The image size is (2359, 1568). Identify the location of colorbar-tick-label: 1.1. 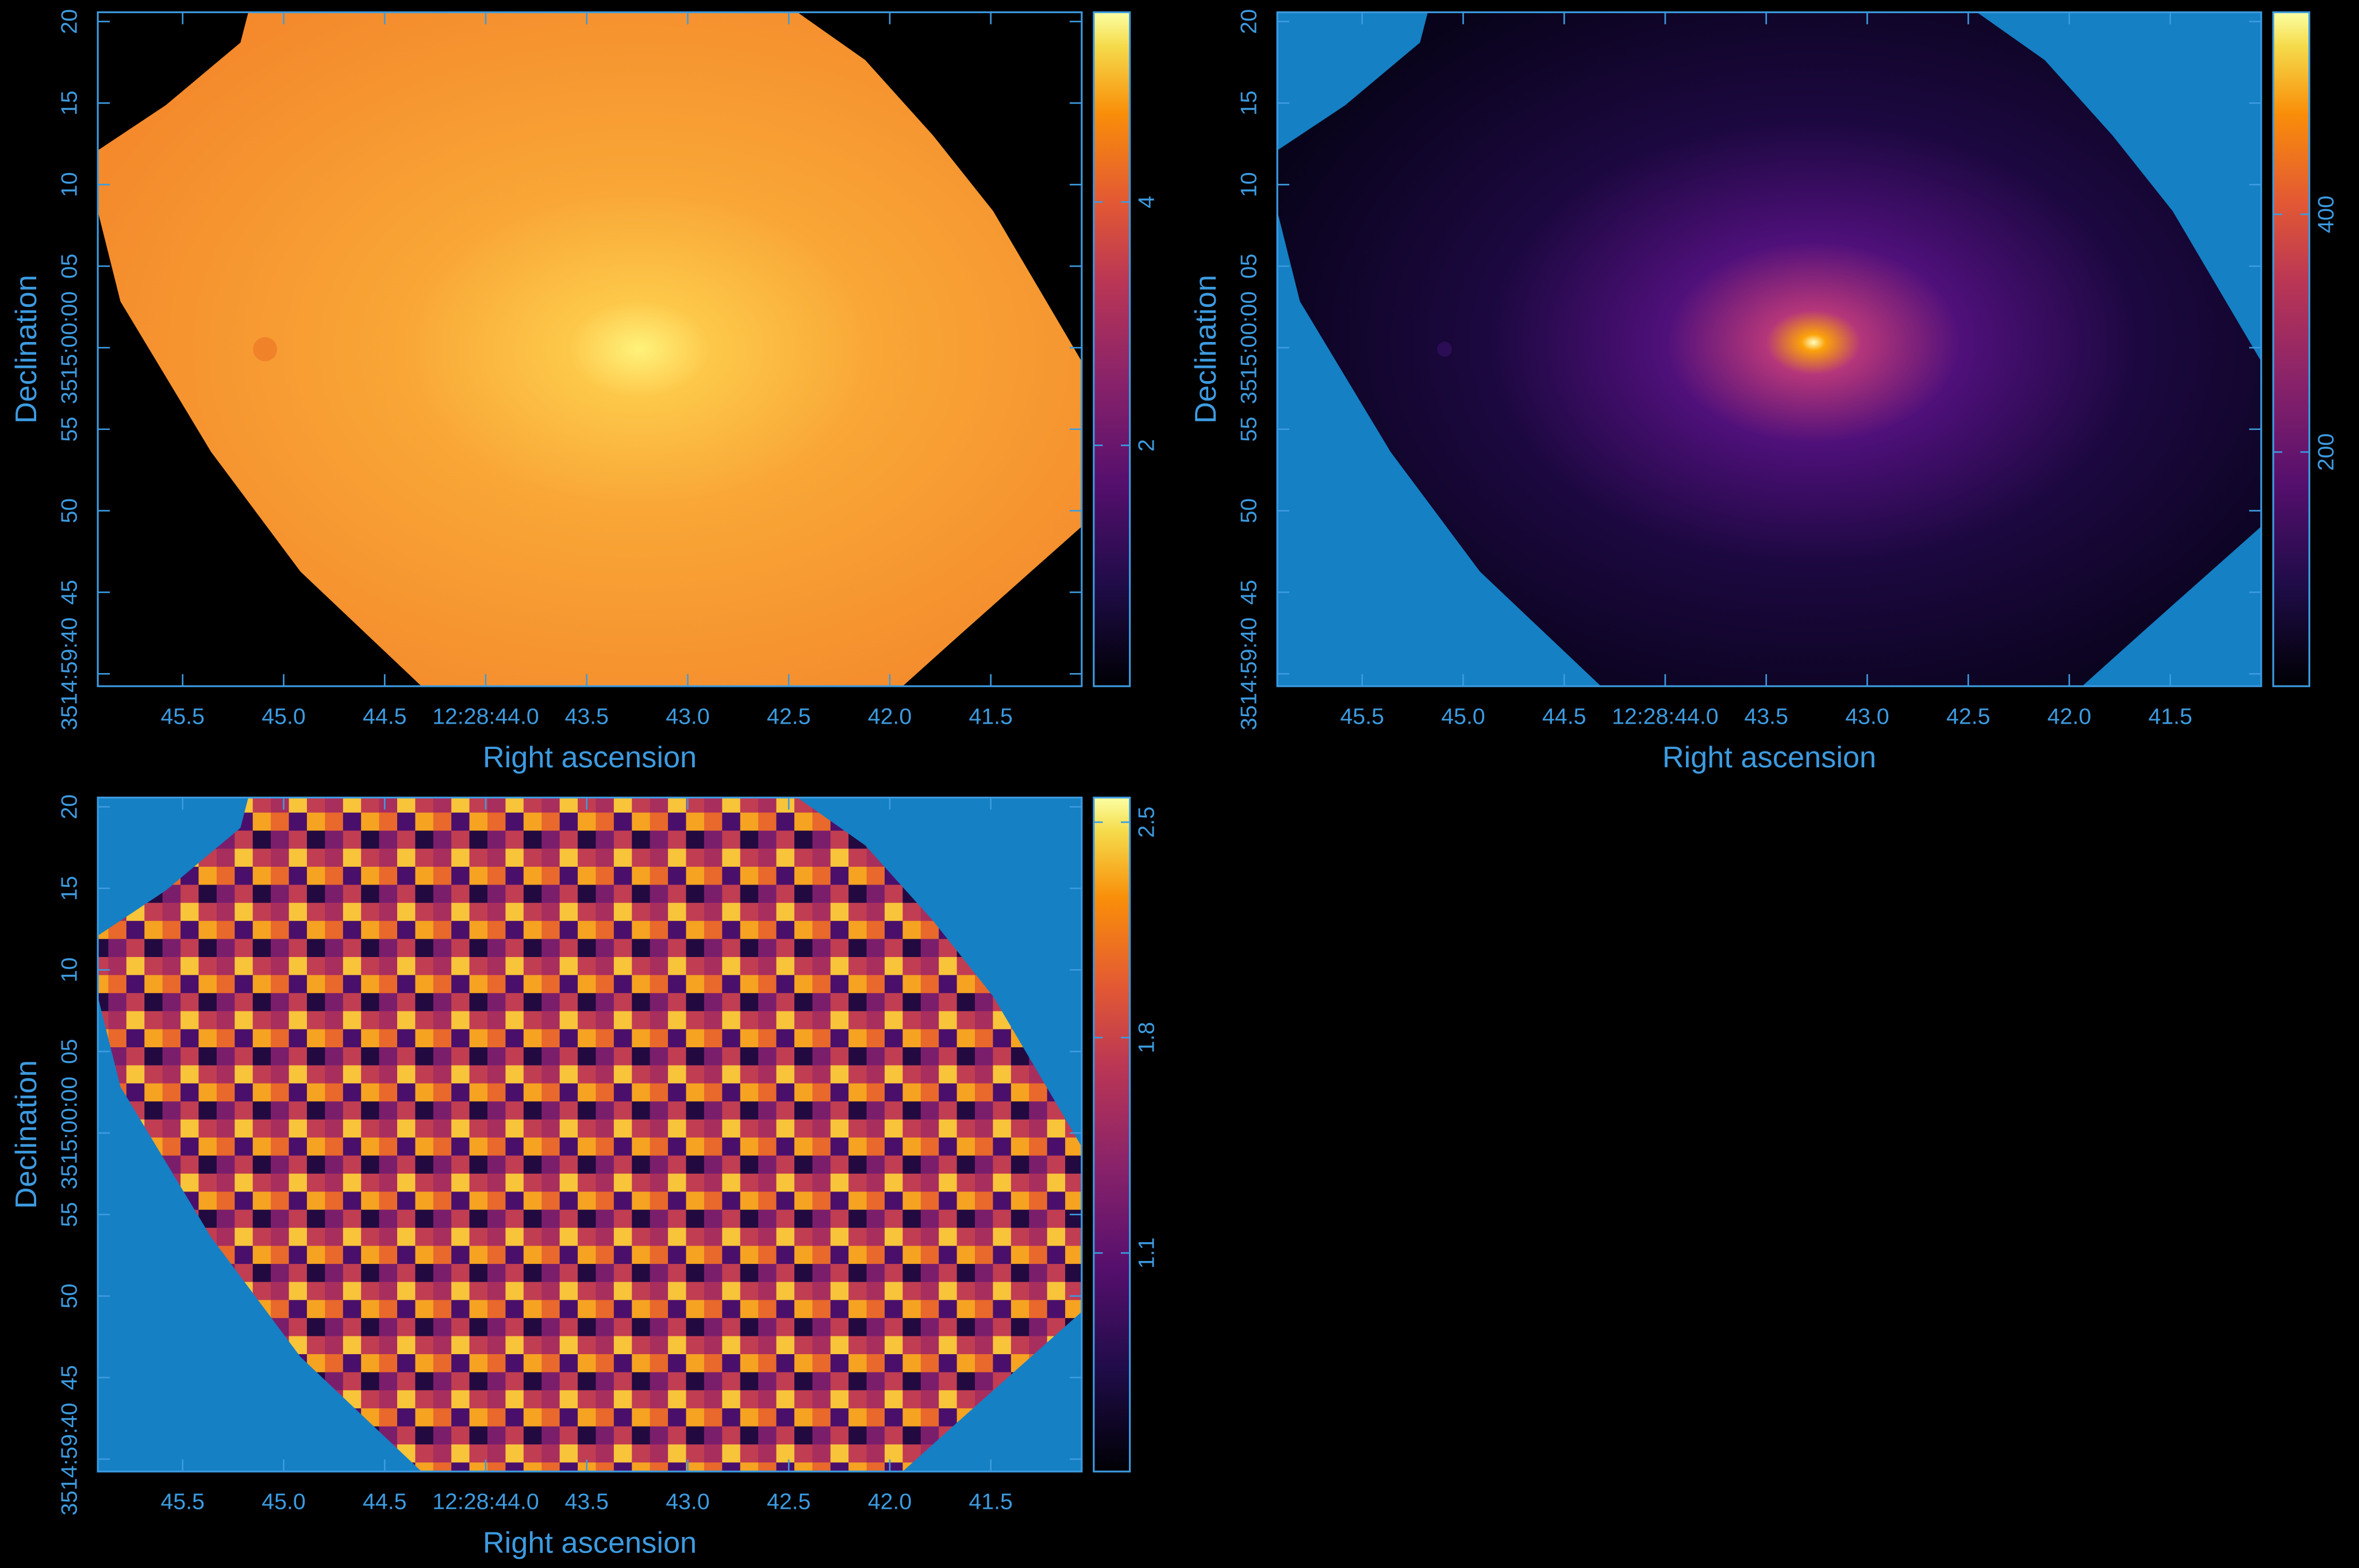
(1146, 1253).